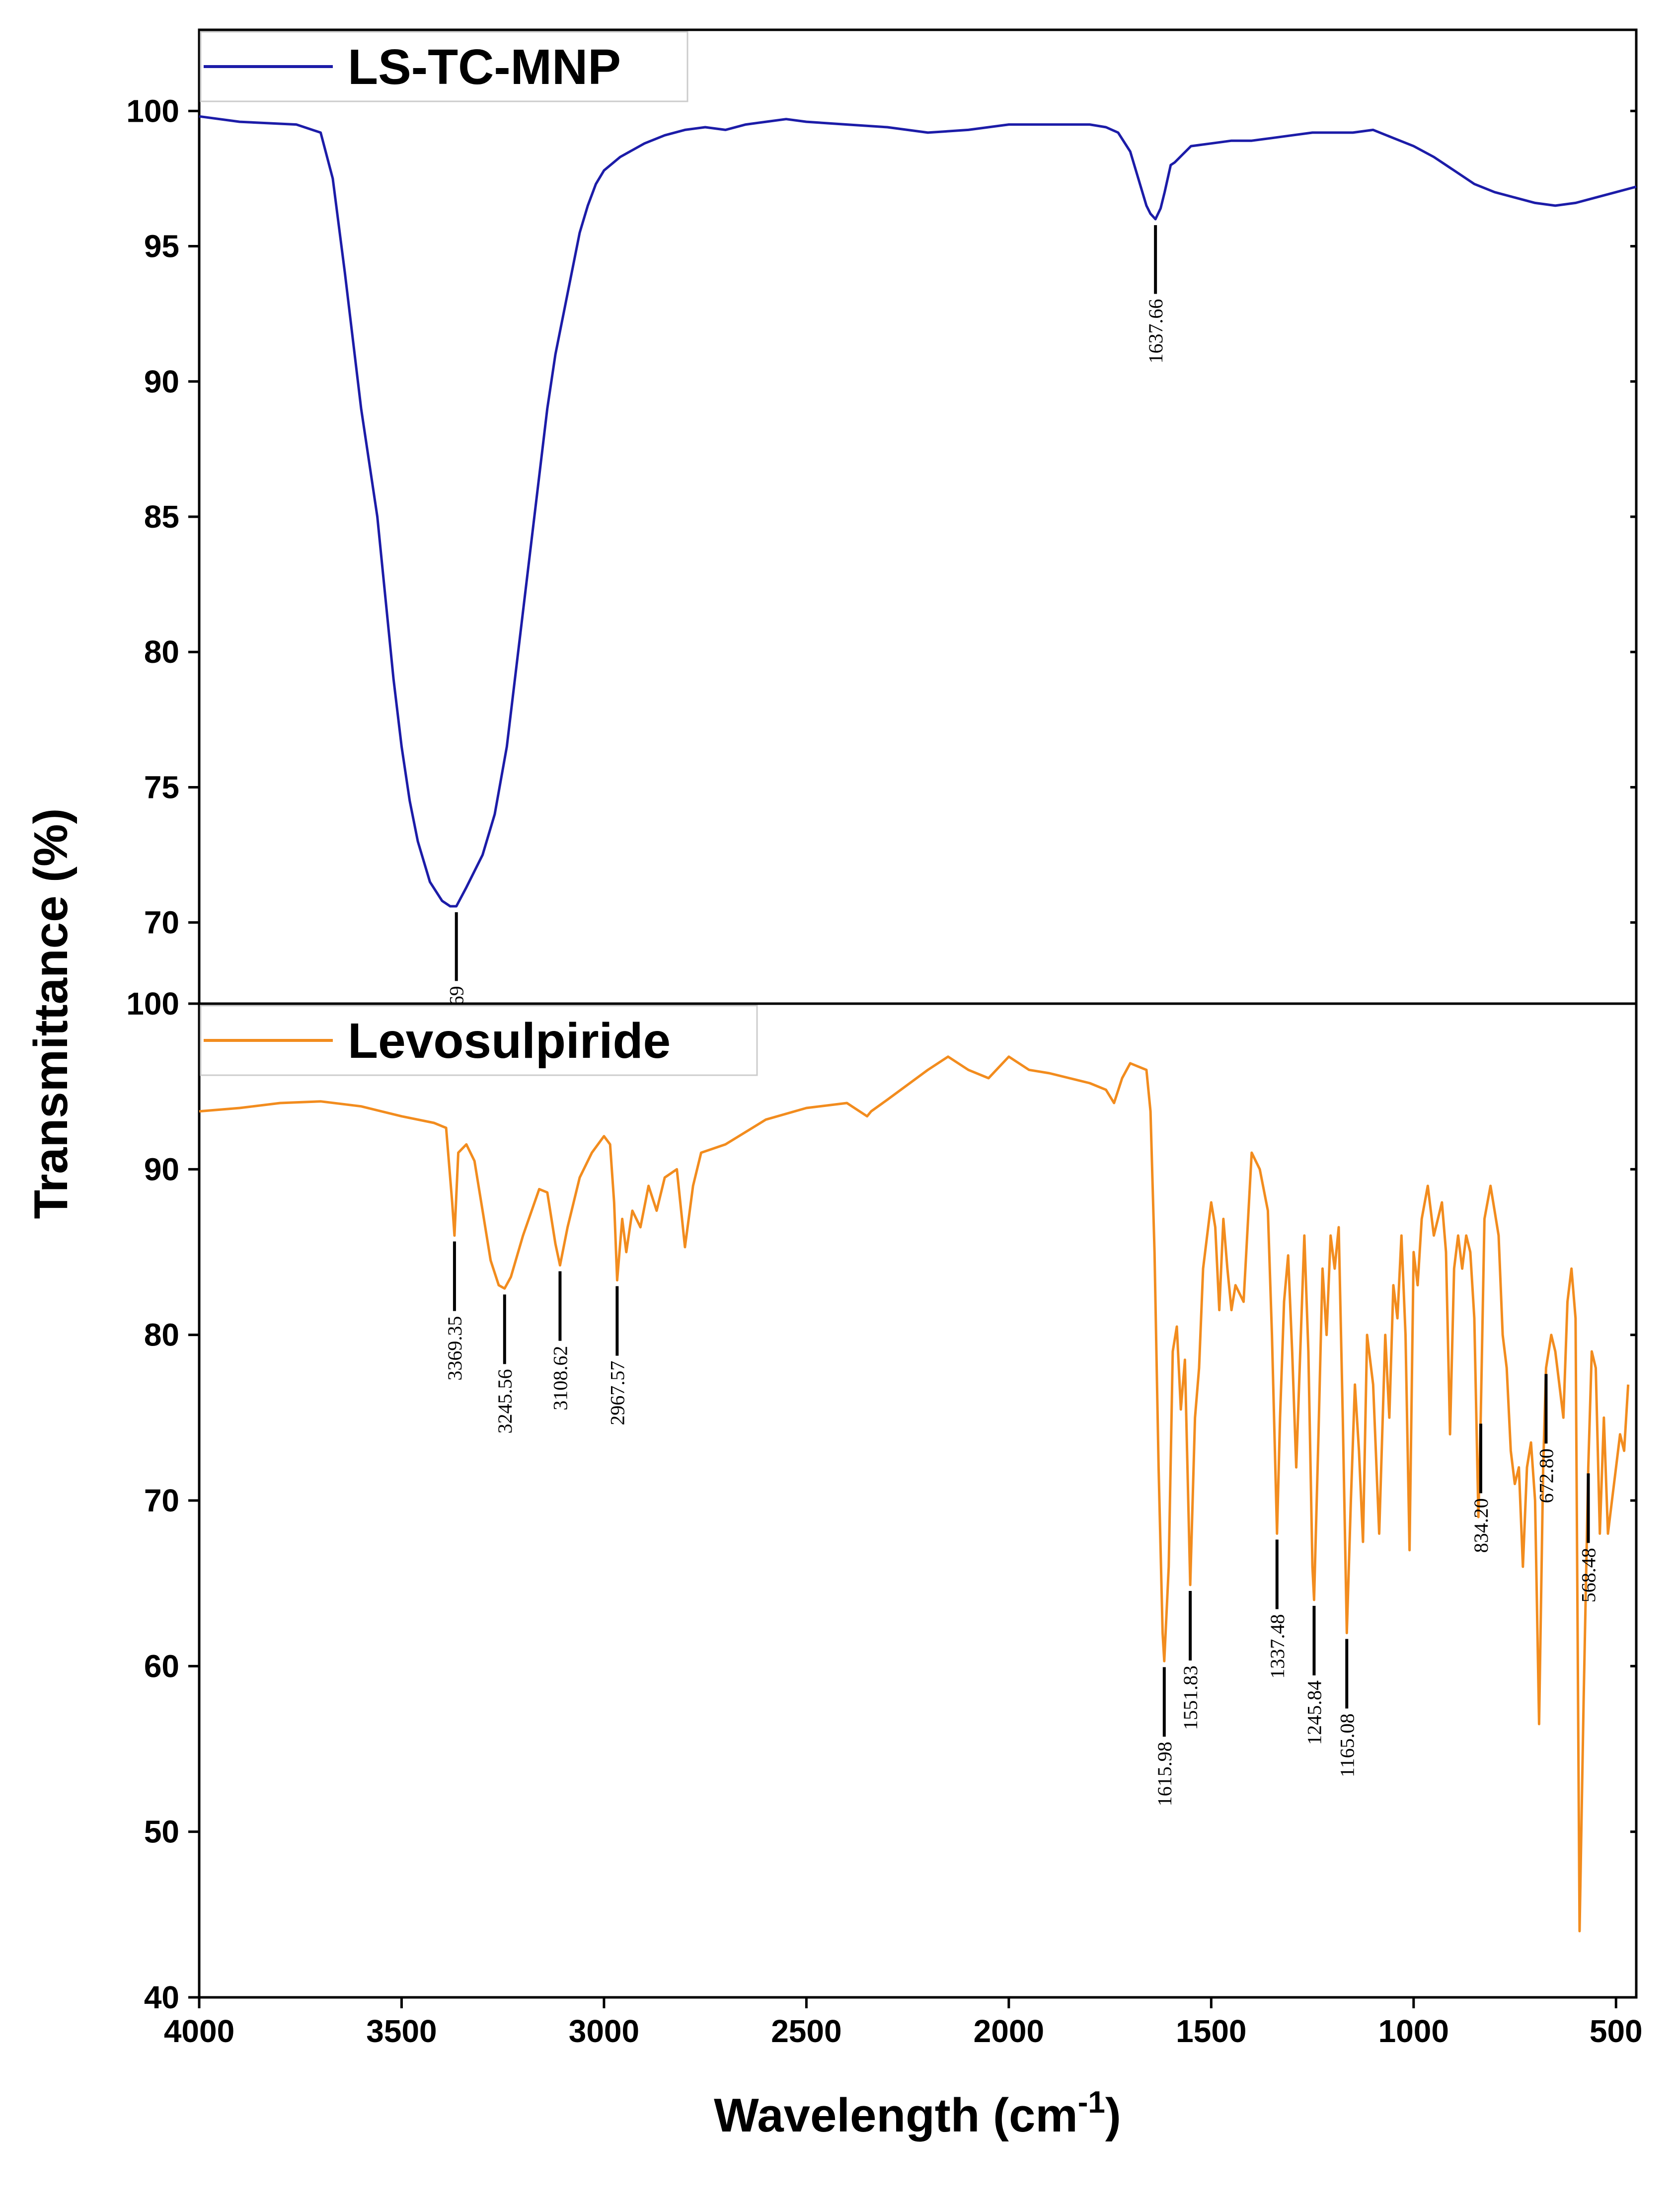 This screenshot has height=2212, width=1675. I want to click on bottom-y-tick-label: 40, so click(161, 1997).